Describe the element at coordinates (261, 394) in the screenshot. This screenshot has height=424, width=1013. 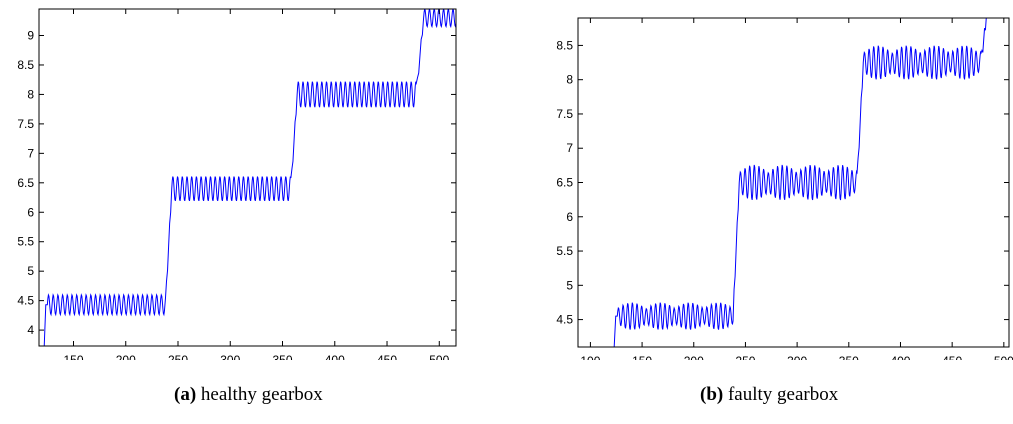
I see `caption-text: healthy gearbox` at that location.